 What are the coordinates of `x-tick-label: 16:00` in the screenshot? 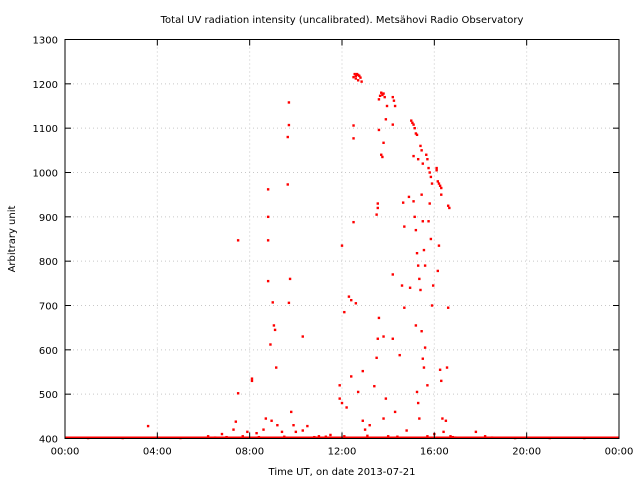 It's located at (434, 452).